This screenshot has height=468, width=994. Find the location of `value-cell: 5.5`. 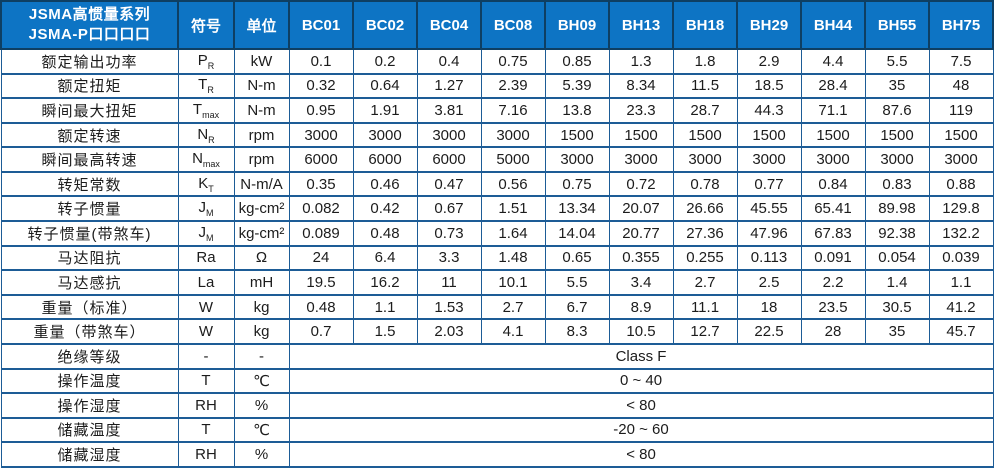

value-cell: 5.5 is located at coordinates (577, 282).